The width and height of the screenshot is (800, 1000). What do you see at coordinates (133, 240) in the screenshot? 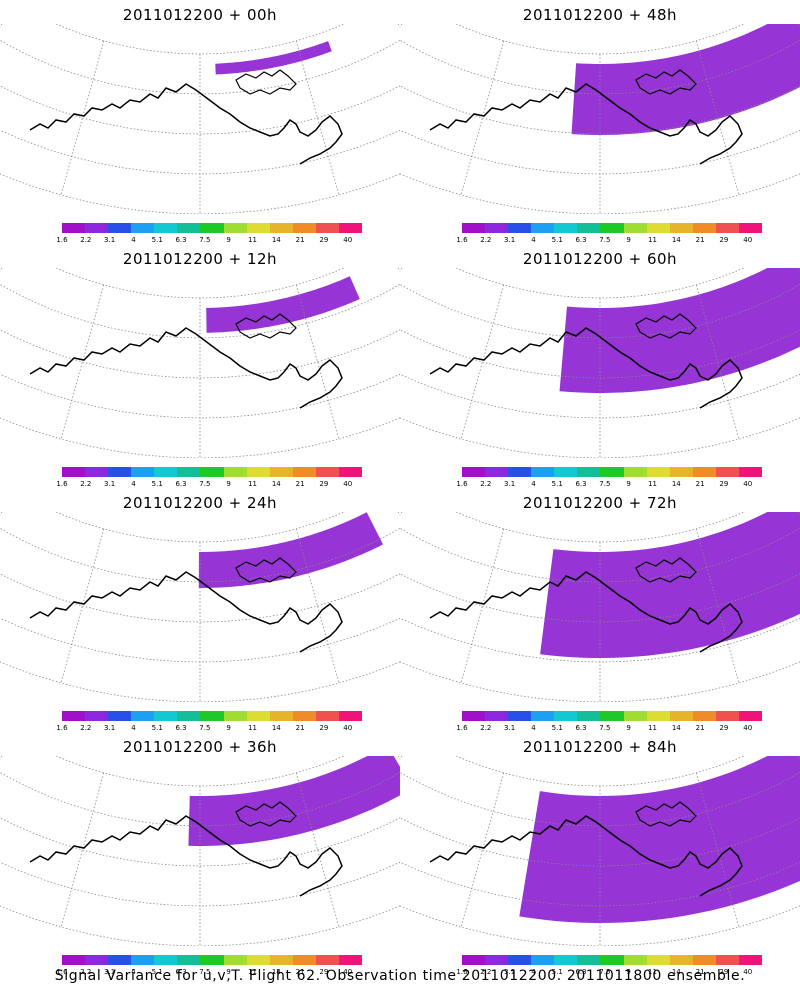
I see `colorbar-label: 4` at bounding box center [133, 240].